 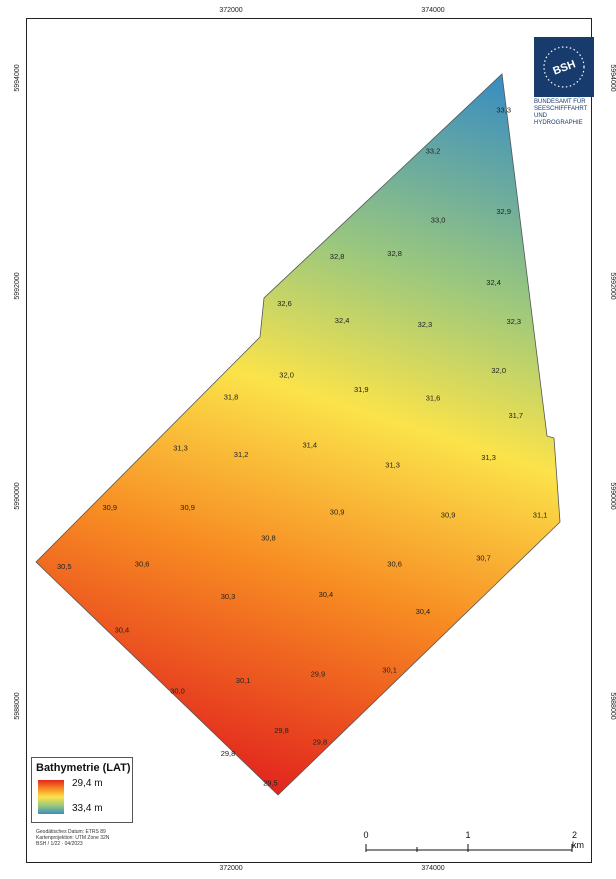 I want to click on depth-label: 31,8, so click(x=231, y=396).